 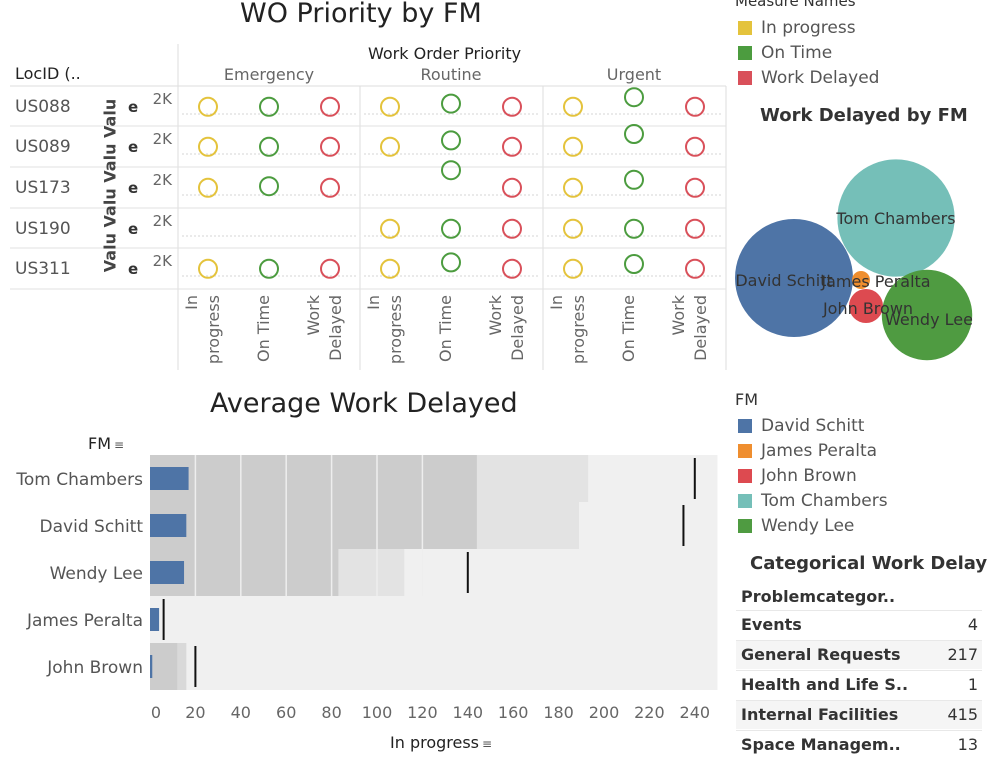 I want to click on bubble-label: Tom Chambers, so click(x=895, y=218).